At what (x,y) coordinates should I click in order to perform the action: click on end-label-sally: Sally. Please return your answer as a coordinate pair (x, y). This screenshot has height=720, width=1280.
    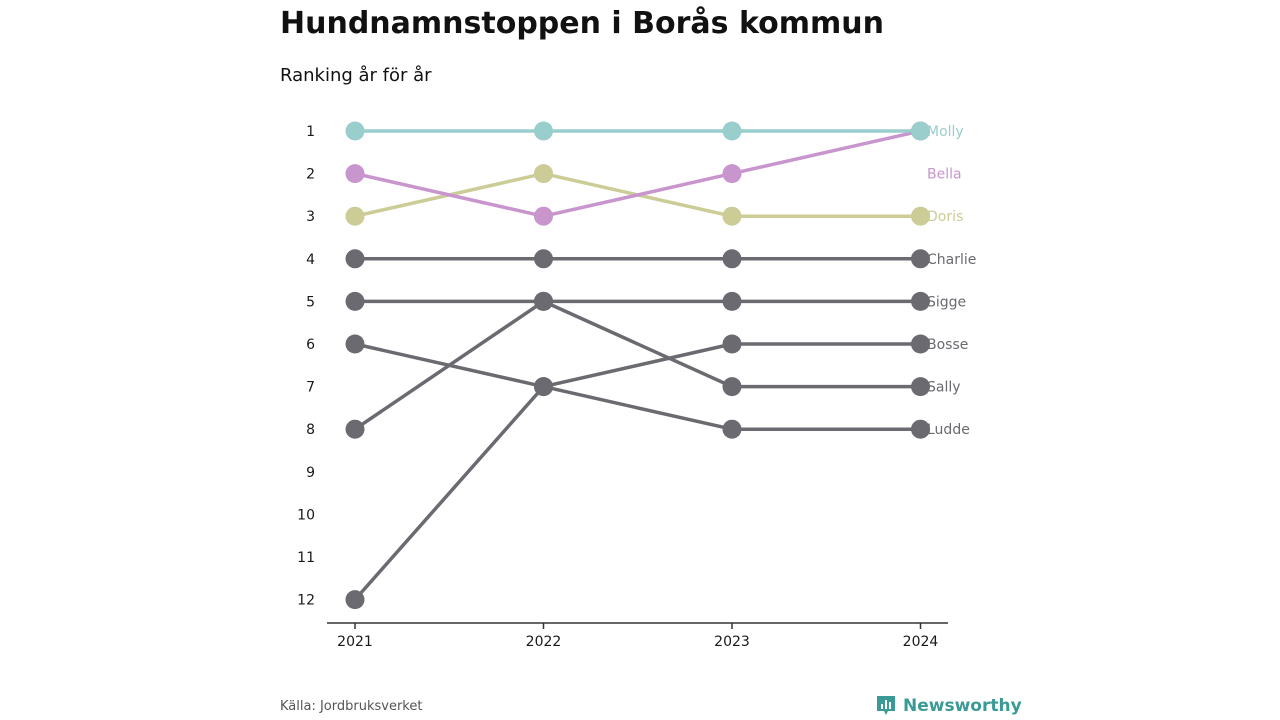
    Looking at the image, I should click on (944, 388).